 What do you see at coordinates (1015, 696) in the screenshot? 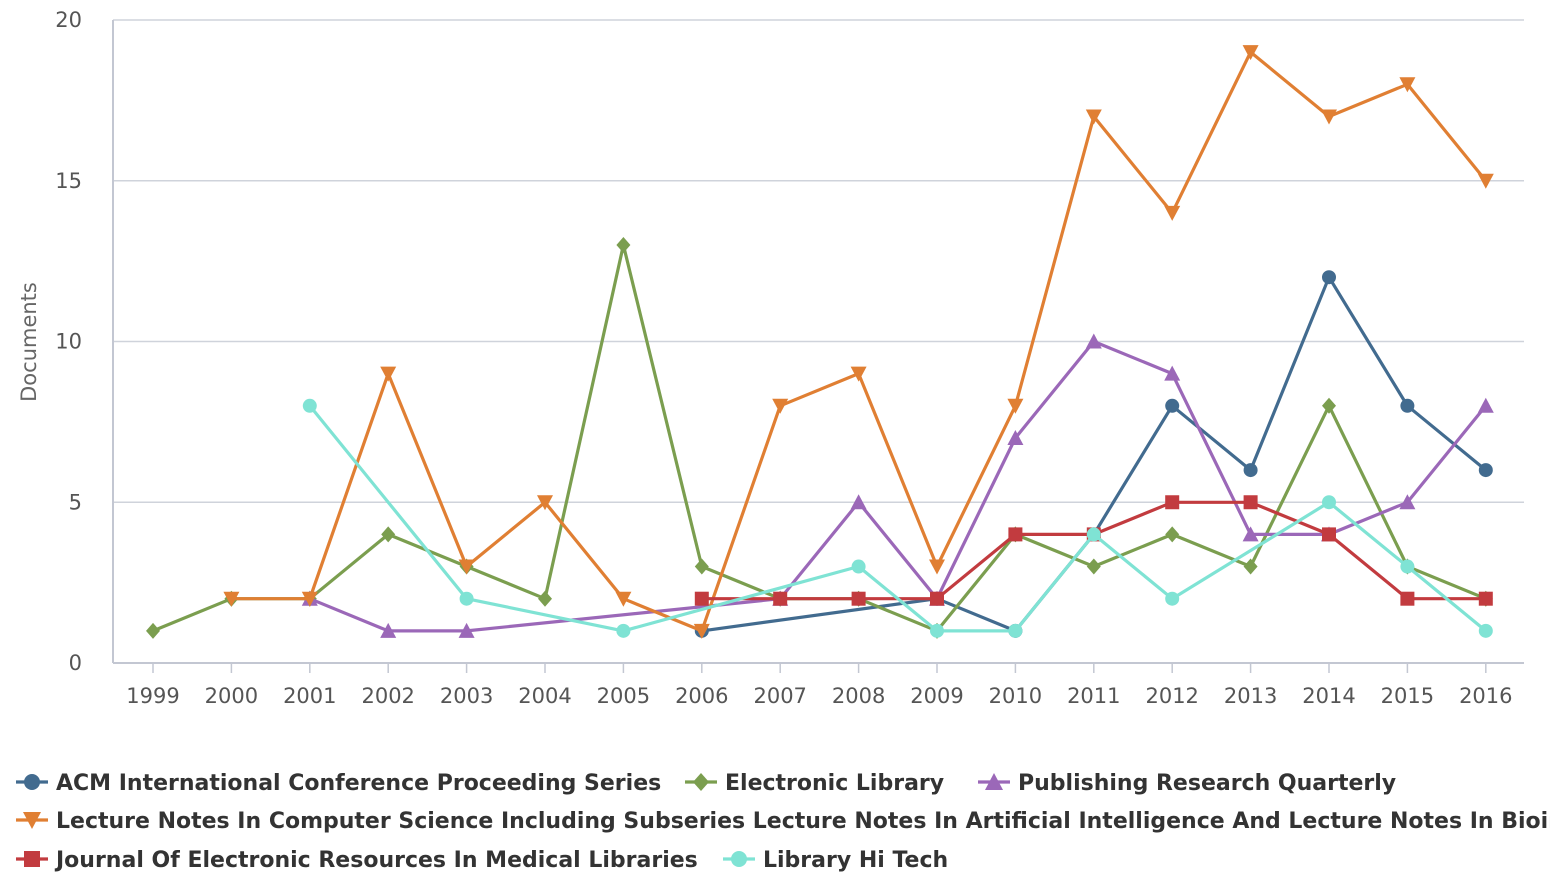
I see `x-tick-label: 2010` at bounding box center [1015, 696].